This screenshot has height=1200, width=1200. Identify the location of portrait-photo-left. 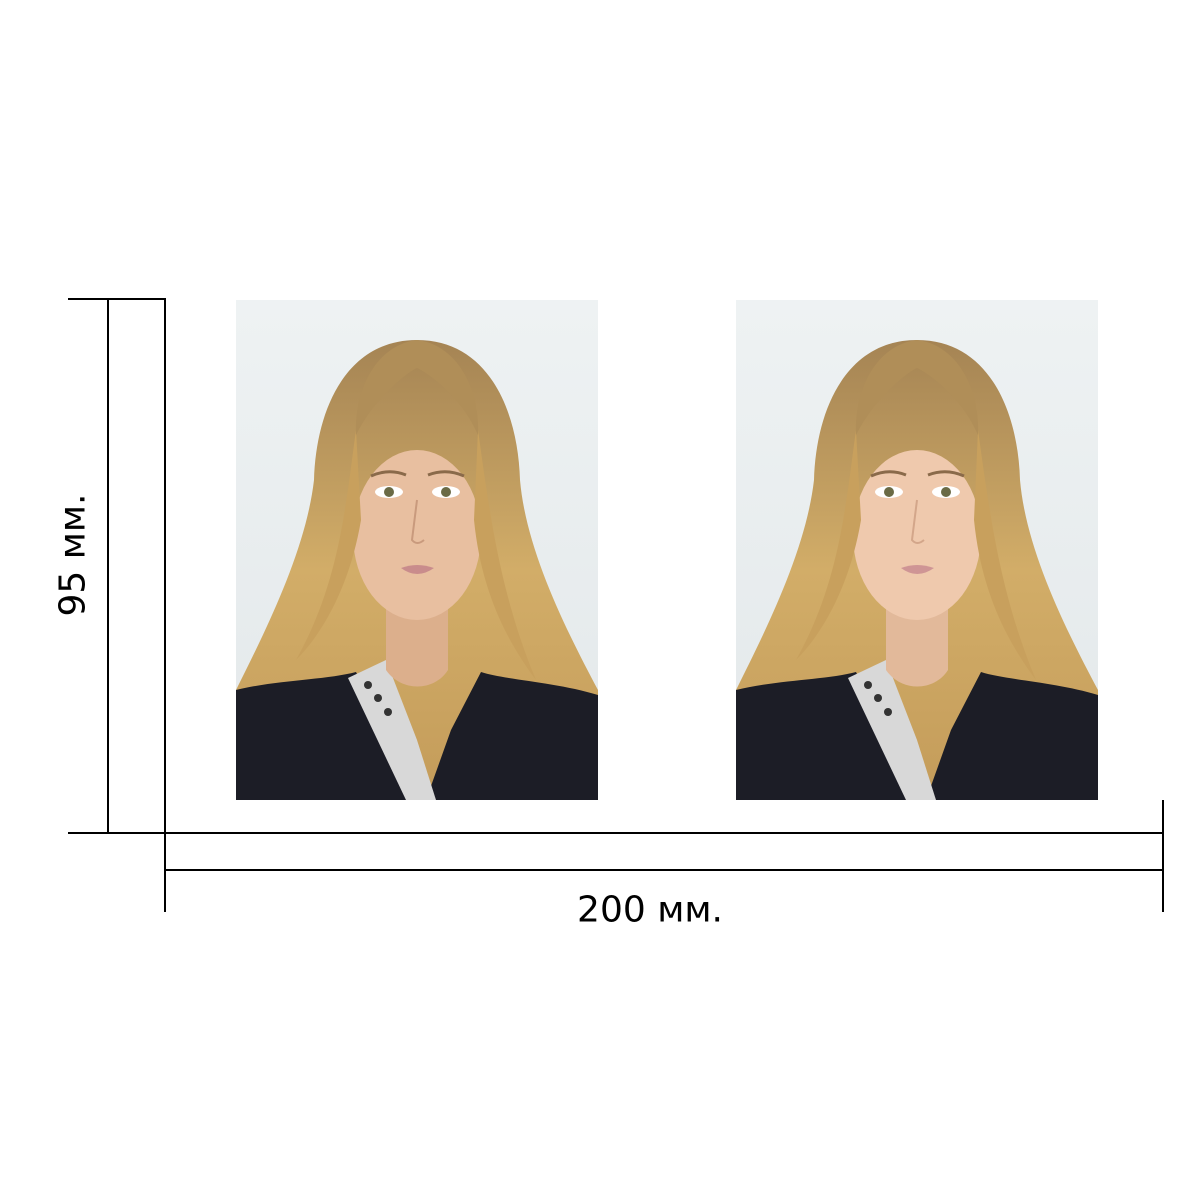
(417, 550).